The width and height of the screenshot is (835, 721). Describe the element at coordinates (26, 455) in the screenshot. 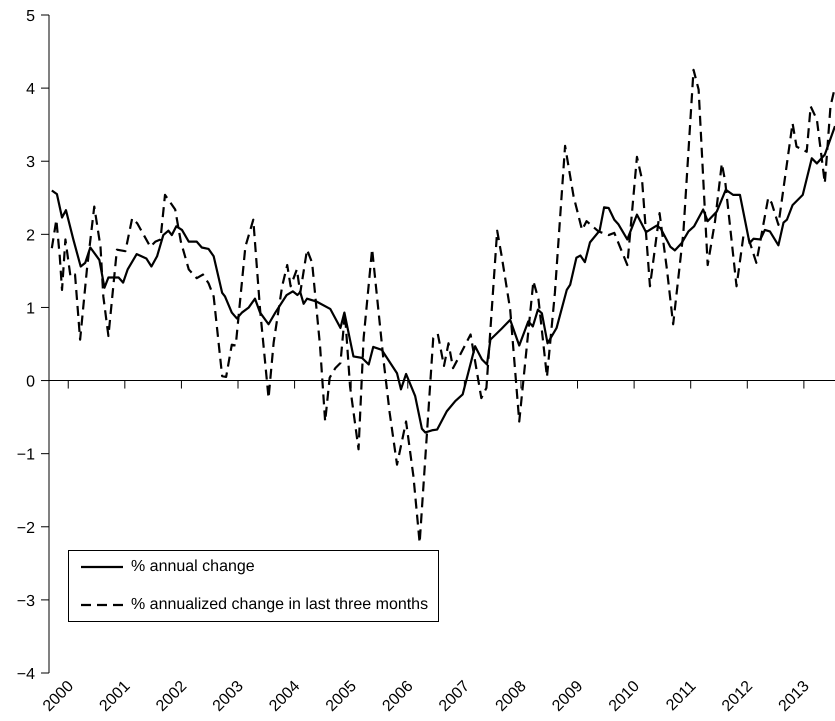

I see `y-tick-label: −1` at that location.